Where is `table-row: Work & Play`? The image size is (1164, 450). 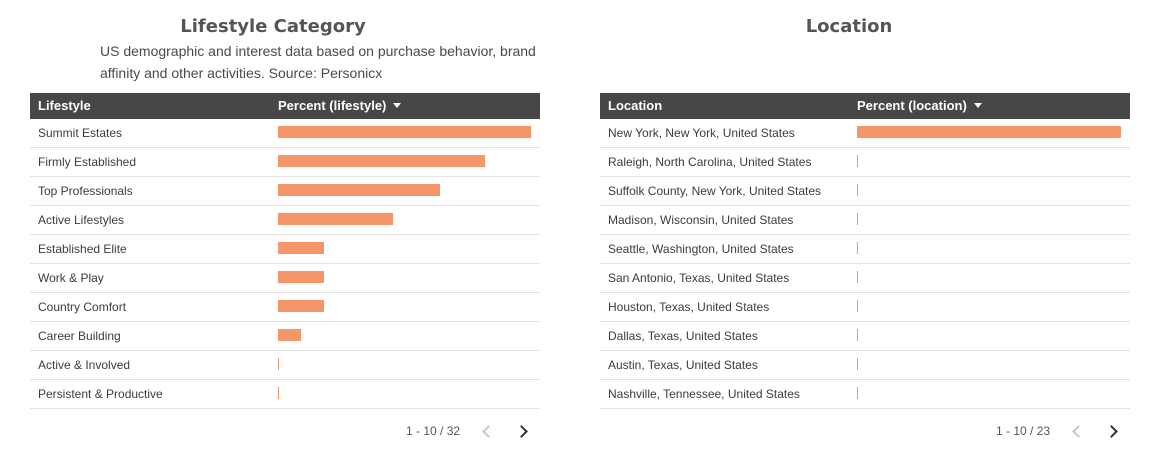 table-row: Work & Play is located at coordinates (285, 278).